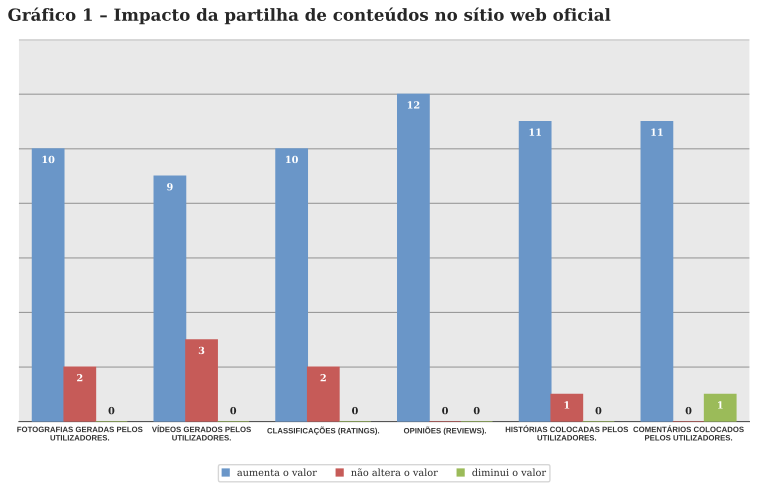  What do you see at coordinates (309, 15) in the screenshot?
I see `chart-title: Gráfico 1 – Impacto da partilha de conteúdos no sítio web oficial` at bounding box center [309, 15].